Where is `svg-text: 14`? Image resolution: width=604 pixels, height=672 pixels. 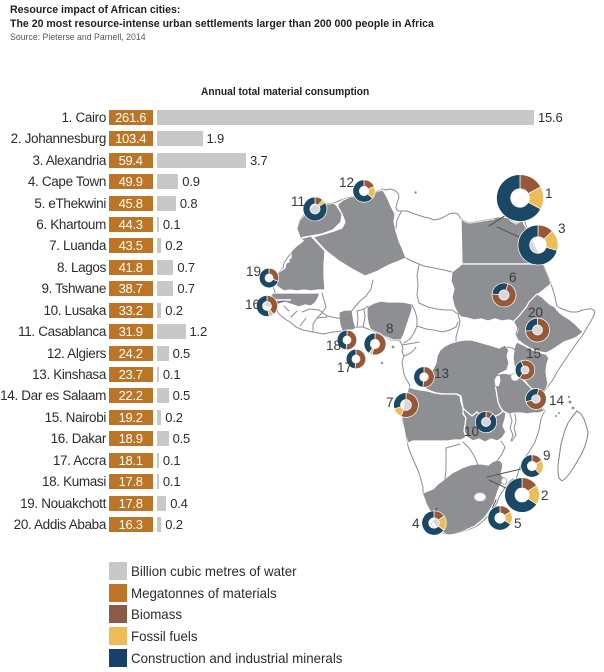 svg-text: 14 is located at coordinates (557, 400).